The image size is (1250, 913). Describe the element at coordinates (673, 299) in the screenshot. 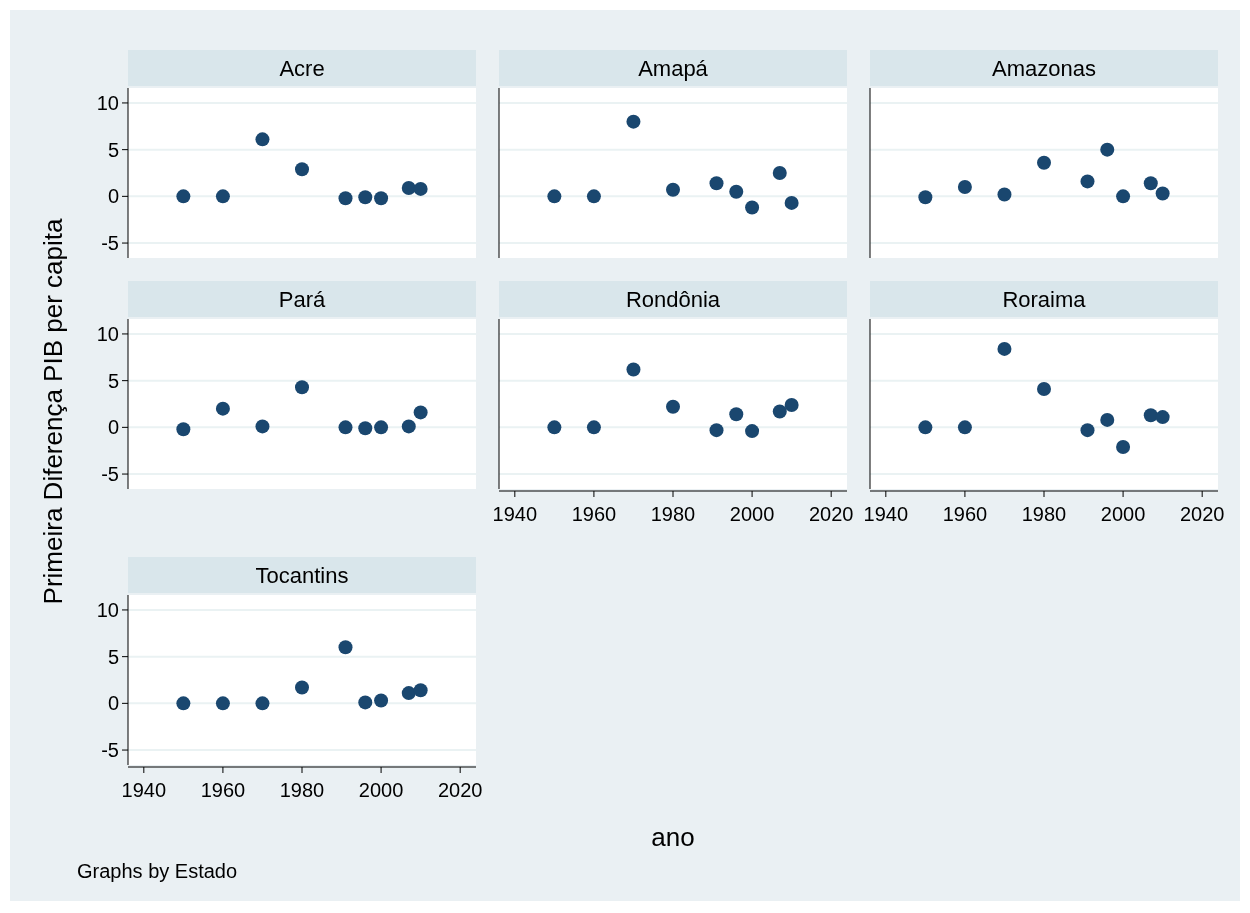

I see `chart-title: Rondônia` at that location.